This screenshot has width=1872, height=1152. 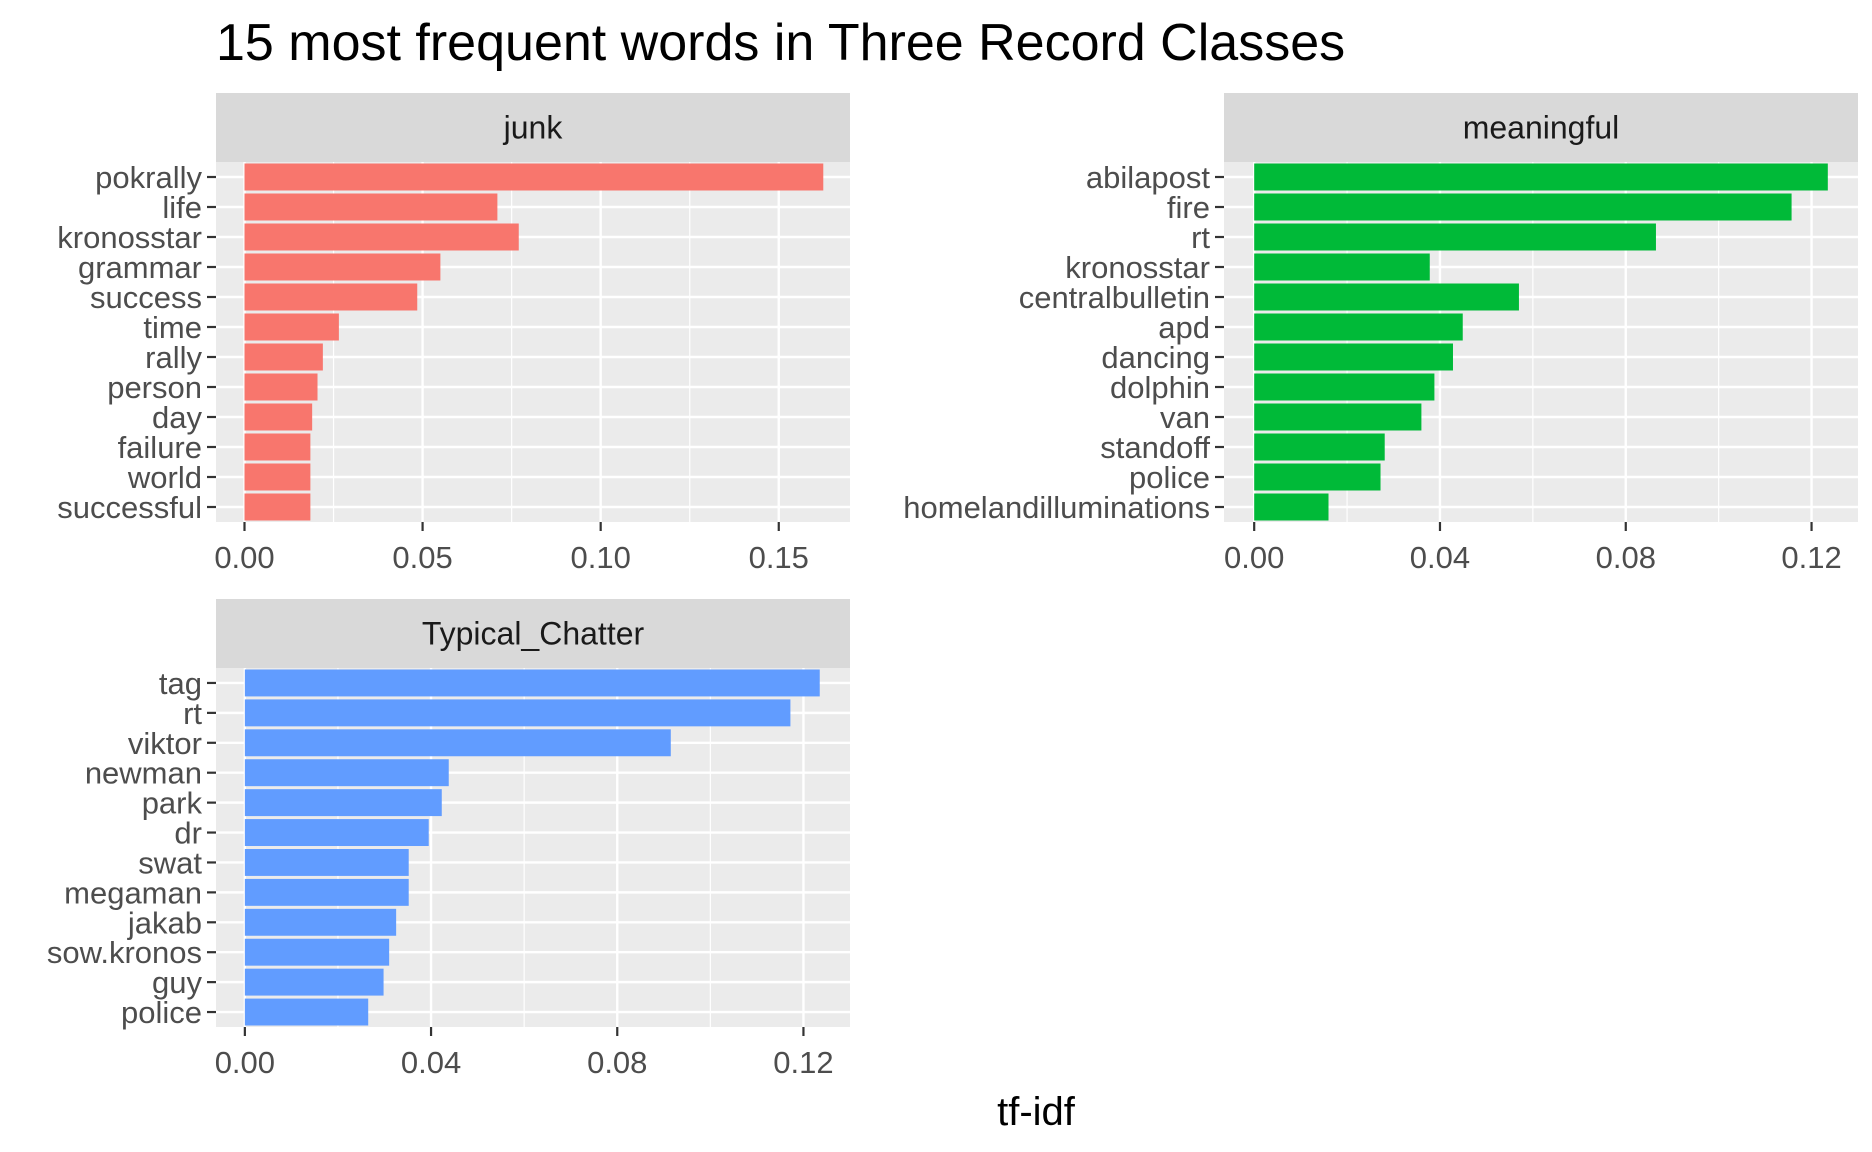 What do you see at coordinates (177, 417) in the screenshot?
I see `y-tick-label-day: day` at bounding box center [177, 417].